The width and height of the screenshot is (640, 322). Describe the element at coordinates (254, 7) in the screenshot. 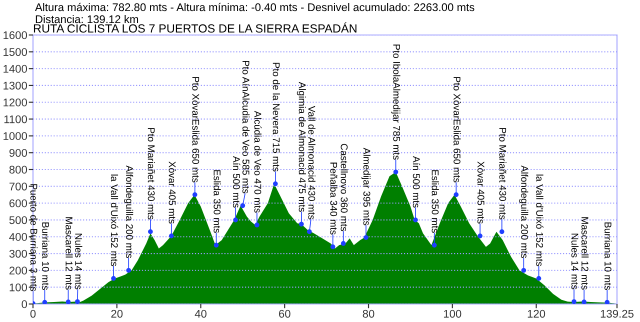

I see `text: Altura máxima: 782.80 mts - Altura mínima: -0.40 mts - Desnivel acumulado: 2263.00 mts` at that location.